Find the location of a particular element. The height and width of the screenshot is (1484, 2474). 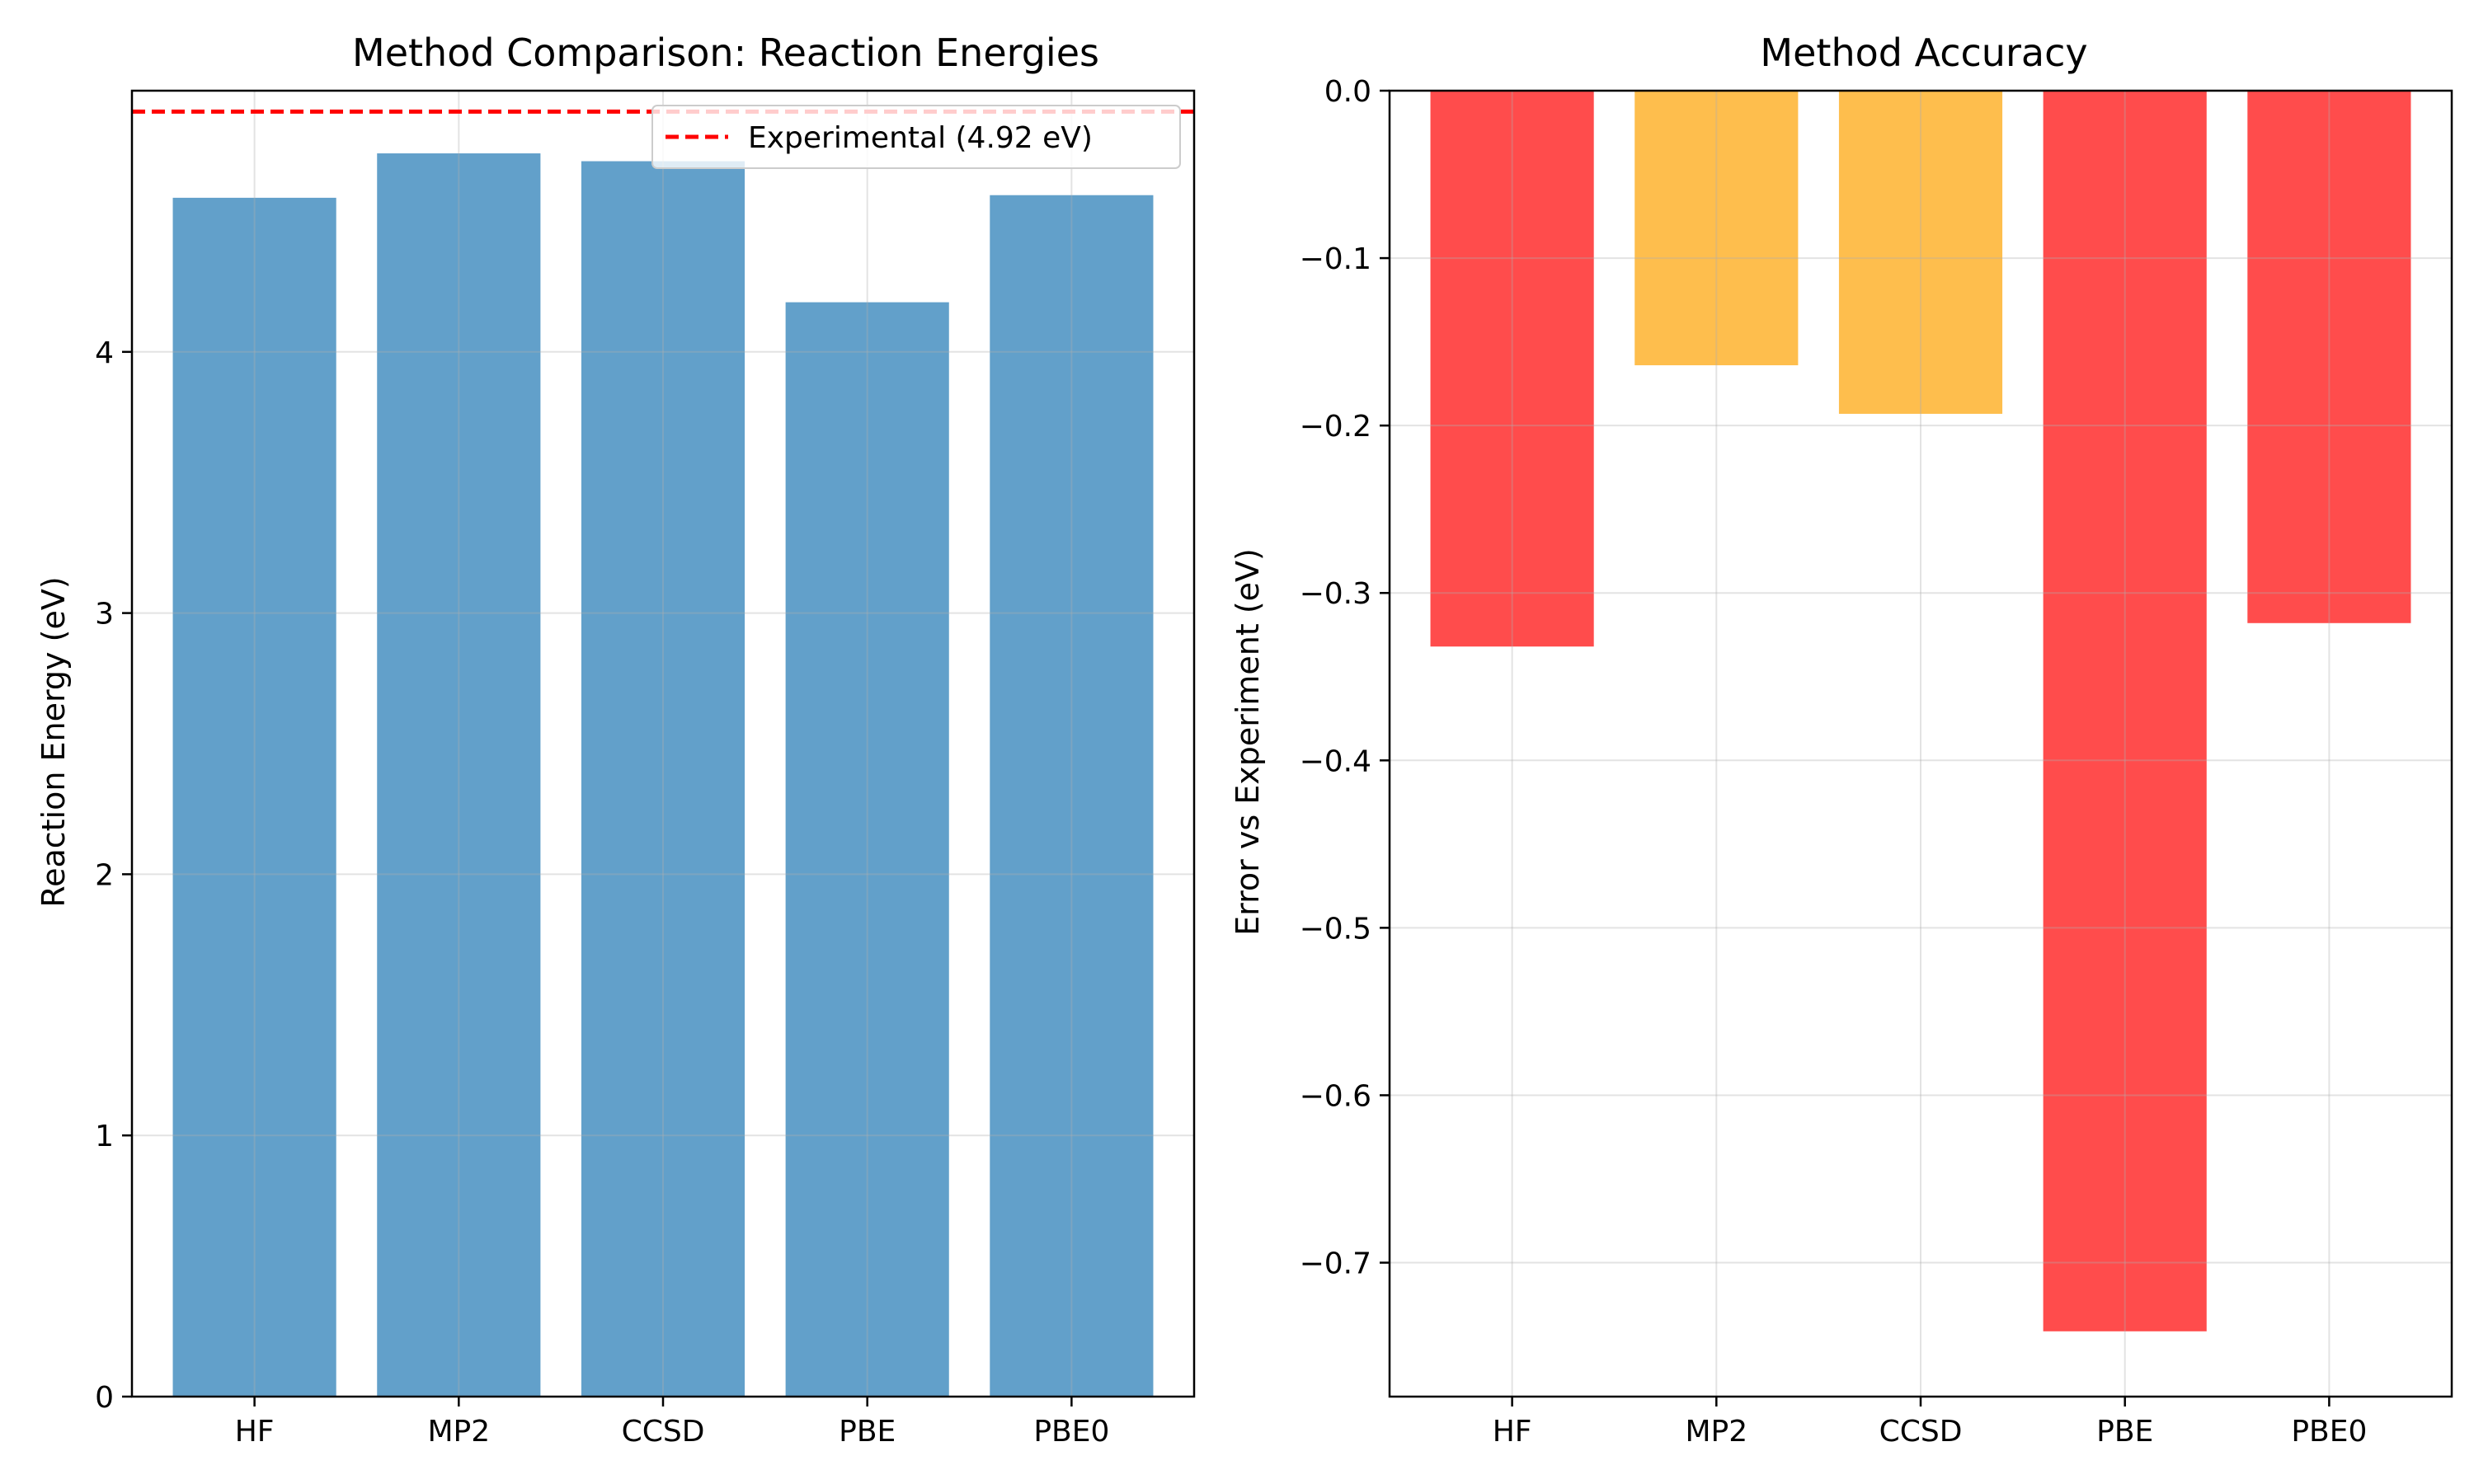

chart1-title: Method Comparison: Reaction Energies is located at coordinates (725, 53).